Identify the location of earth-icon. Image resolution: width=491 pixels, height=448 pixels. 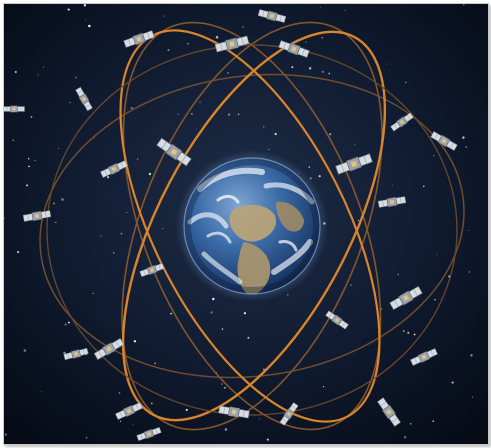
(252, 226).